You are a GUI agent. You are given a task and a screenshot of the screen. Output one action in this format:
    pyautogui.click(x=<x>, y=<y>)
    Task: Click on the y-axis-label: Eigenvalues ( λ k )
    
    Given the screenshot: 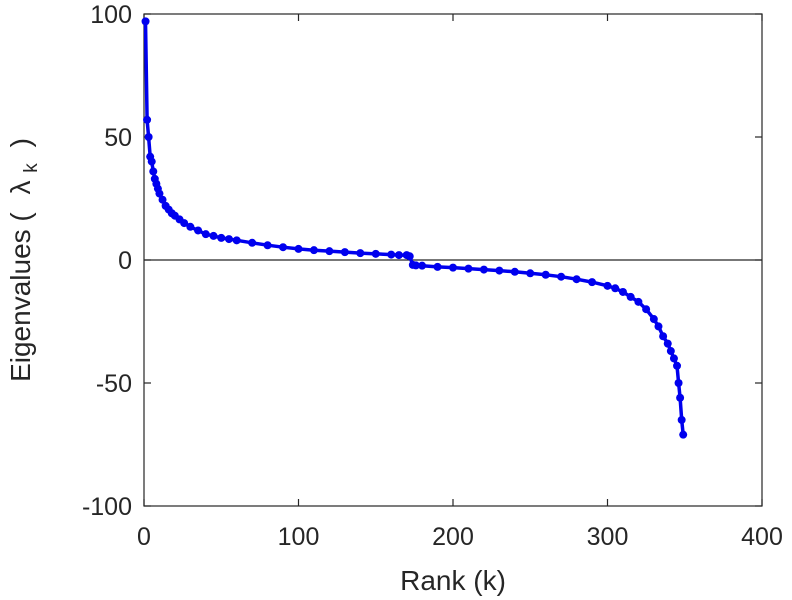 What is the action you would take?
    pyautogui.click(x=24, y=260)
    